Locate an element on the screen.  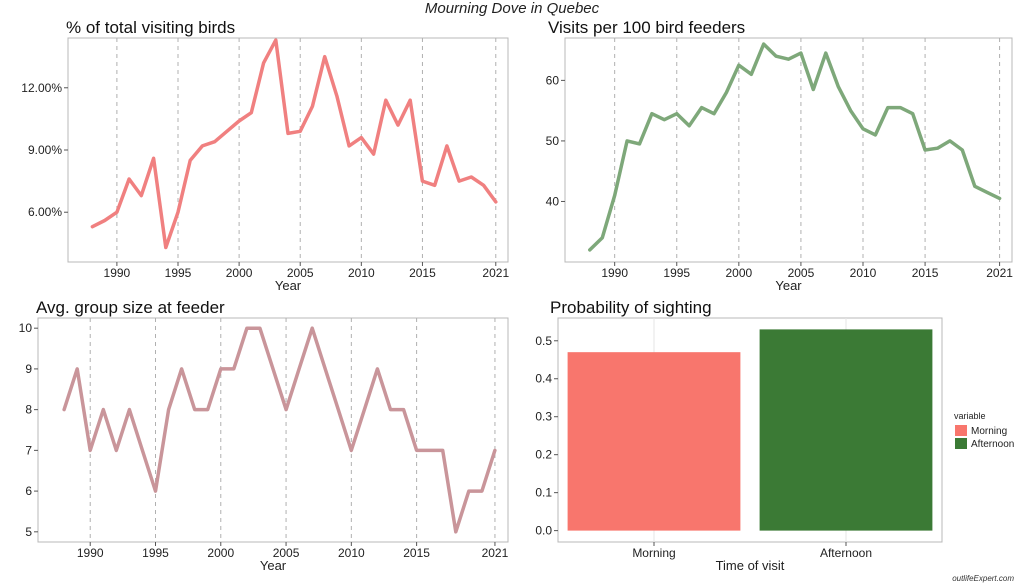
legend: variable Morning Afternoon is located at coordinates (984, 430).